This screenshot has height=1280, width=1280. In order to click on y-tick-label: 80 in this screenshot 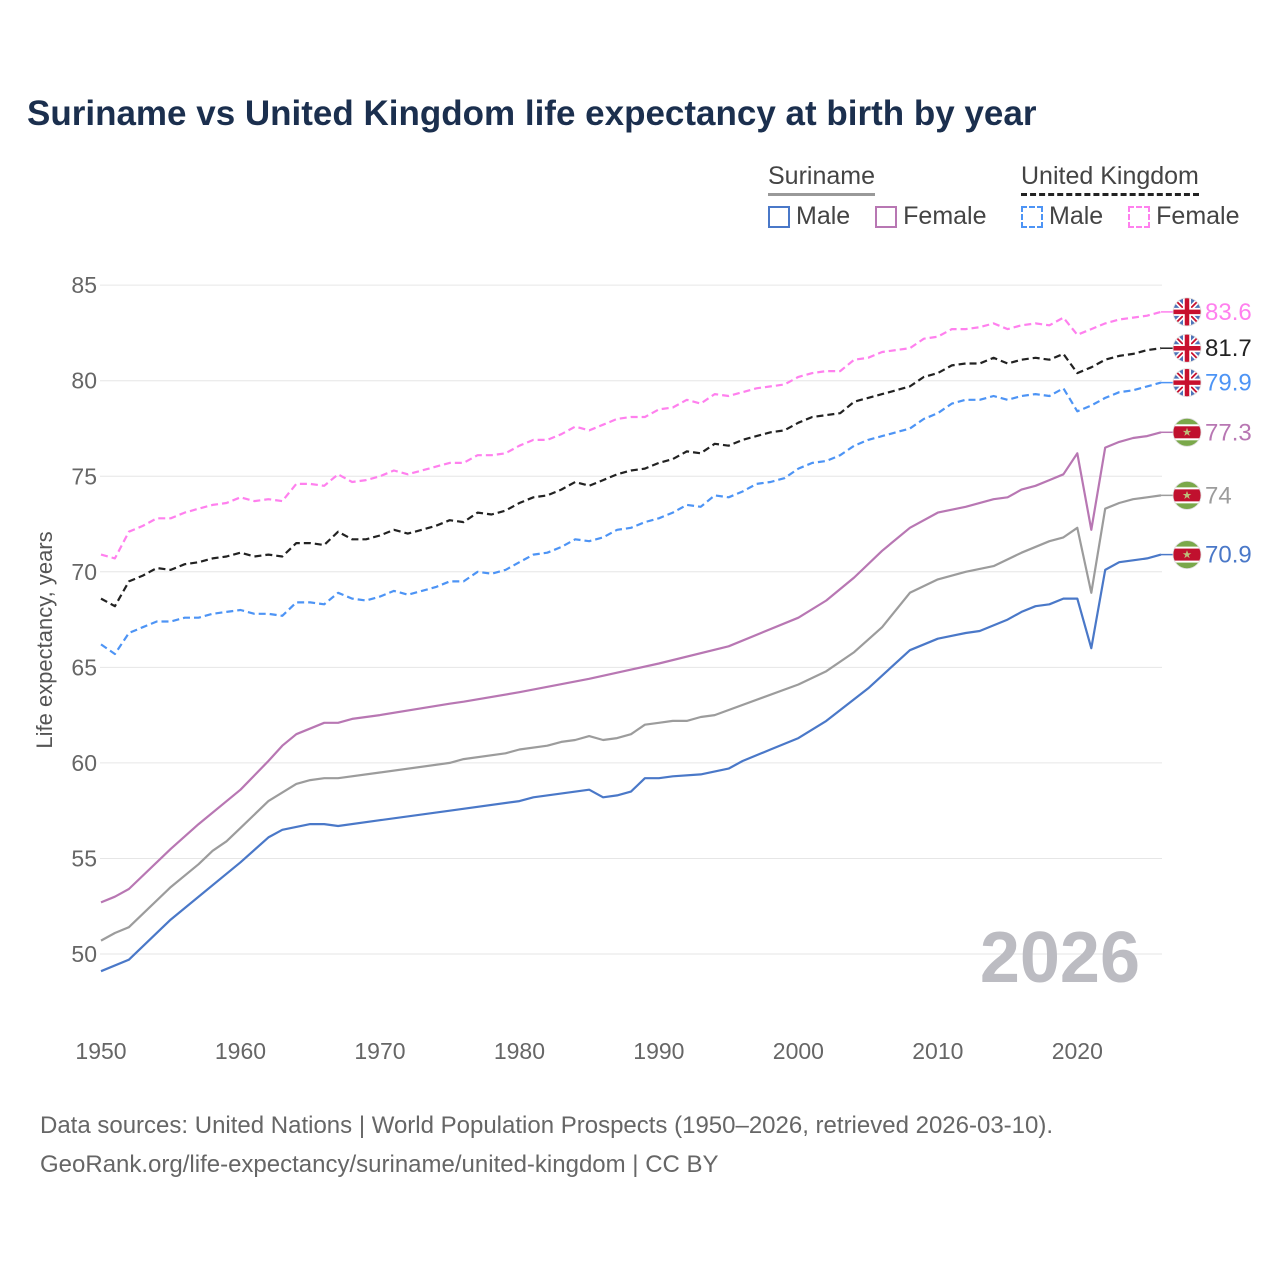, I will do `click(84, 381)`.